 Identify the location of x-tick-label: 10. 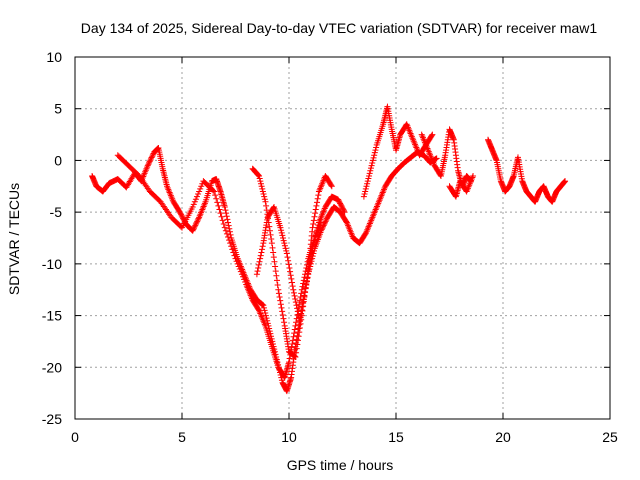
(289, 437).